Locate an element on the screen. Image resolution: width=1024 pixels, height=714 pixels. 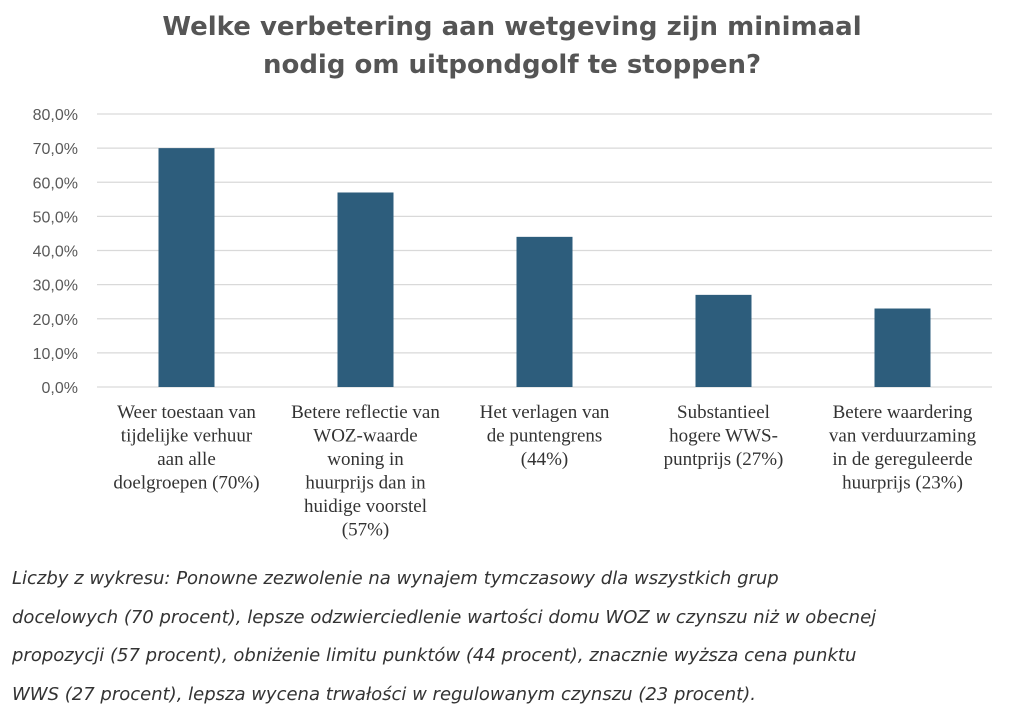
category-label-line: huurprijs (23%) is located at coordinates (902, 483).